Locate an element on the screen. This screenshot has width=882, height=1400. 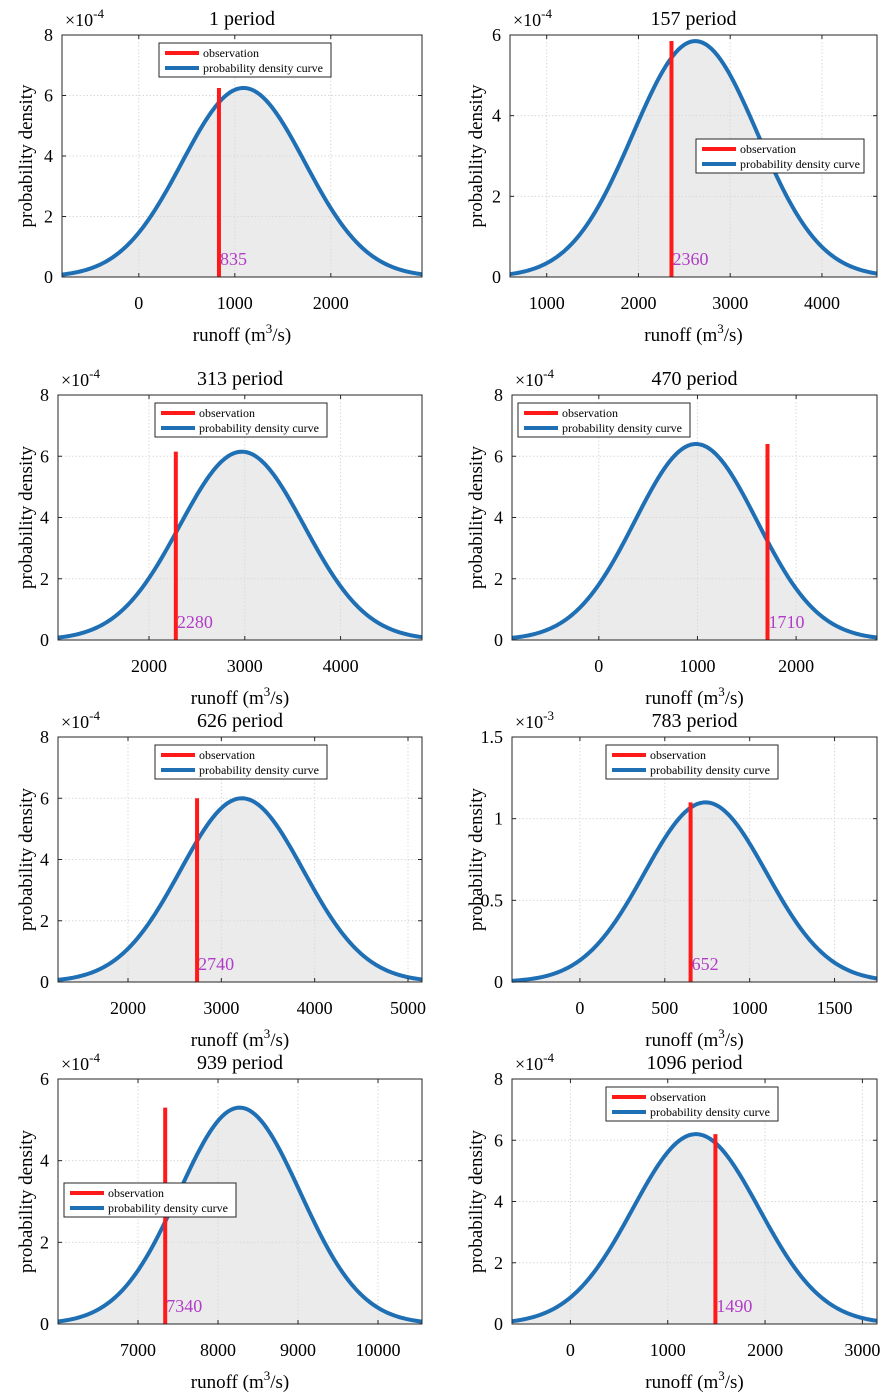
y-tick-label: 1.5 is located at coordinates (492, 737).